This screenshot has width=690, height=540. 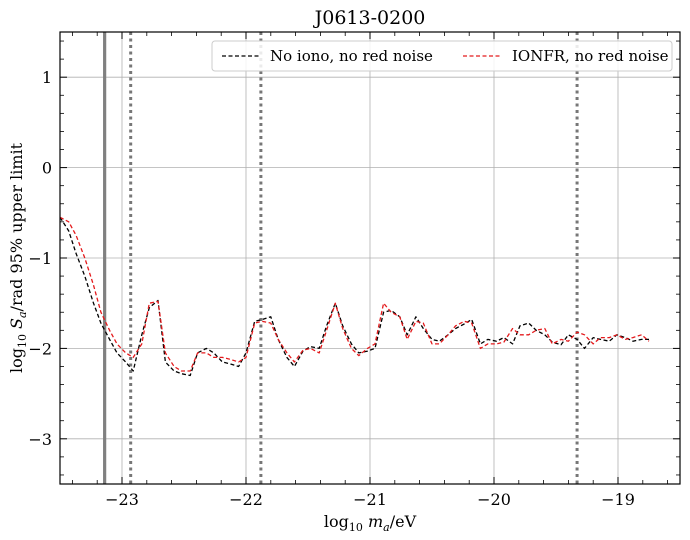 What do you see at coordinates (370, 523) in the screenshot?
I see `x-axis-label: log10 ma/eV` at bounding box center [370, 523].